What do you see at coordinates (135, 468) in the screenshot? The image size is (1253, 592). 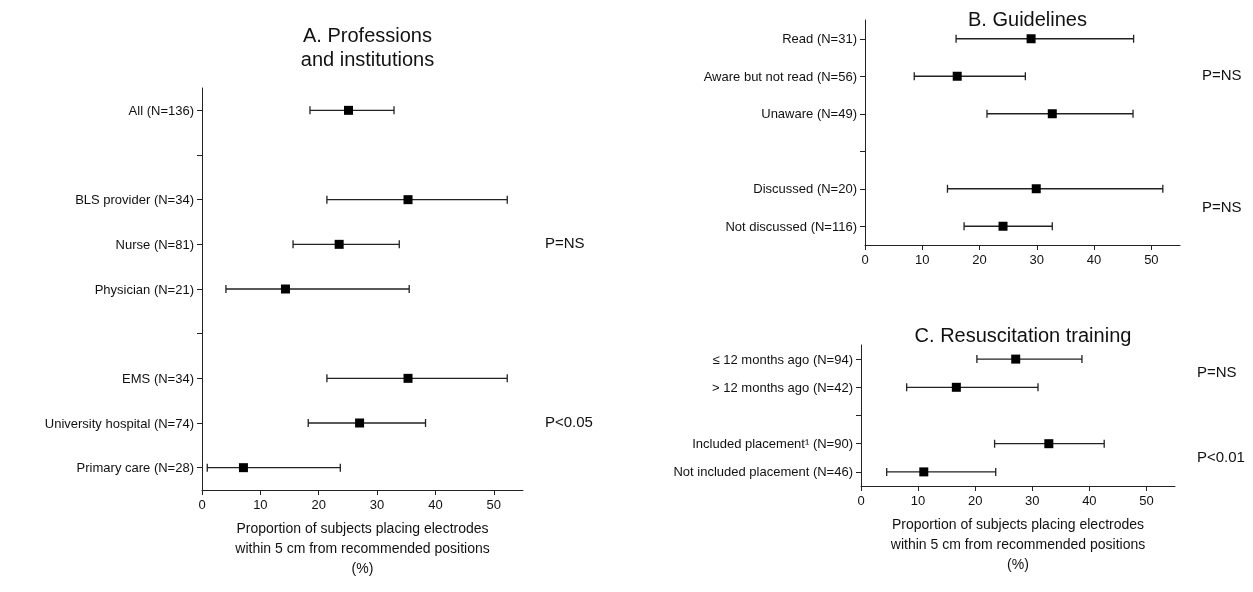 I see `y-tick-label: Primary care (N=28)` at bounding box center [135, 468].